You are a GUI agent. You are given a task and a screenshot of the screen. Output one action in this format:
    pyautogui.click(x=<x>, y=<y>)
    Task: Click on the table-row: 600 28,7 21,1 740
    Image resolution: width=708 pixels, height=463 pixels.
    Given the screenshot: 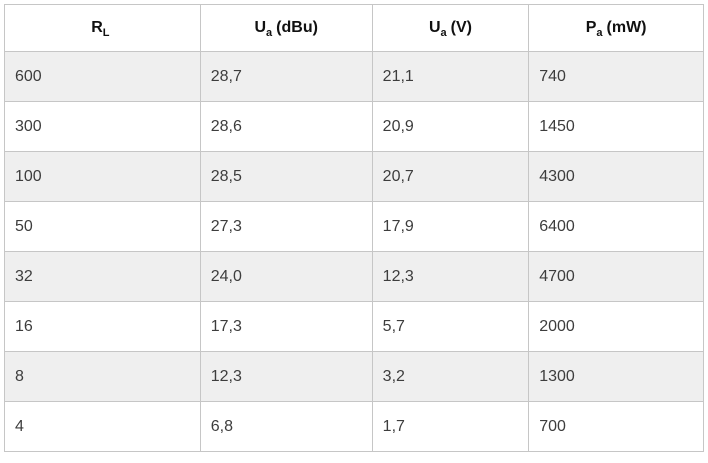 What is the action you would take?
    pyautogui.click(x=354, y=76)
    